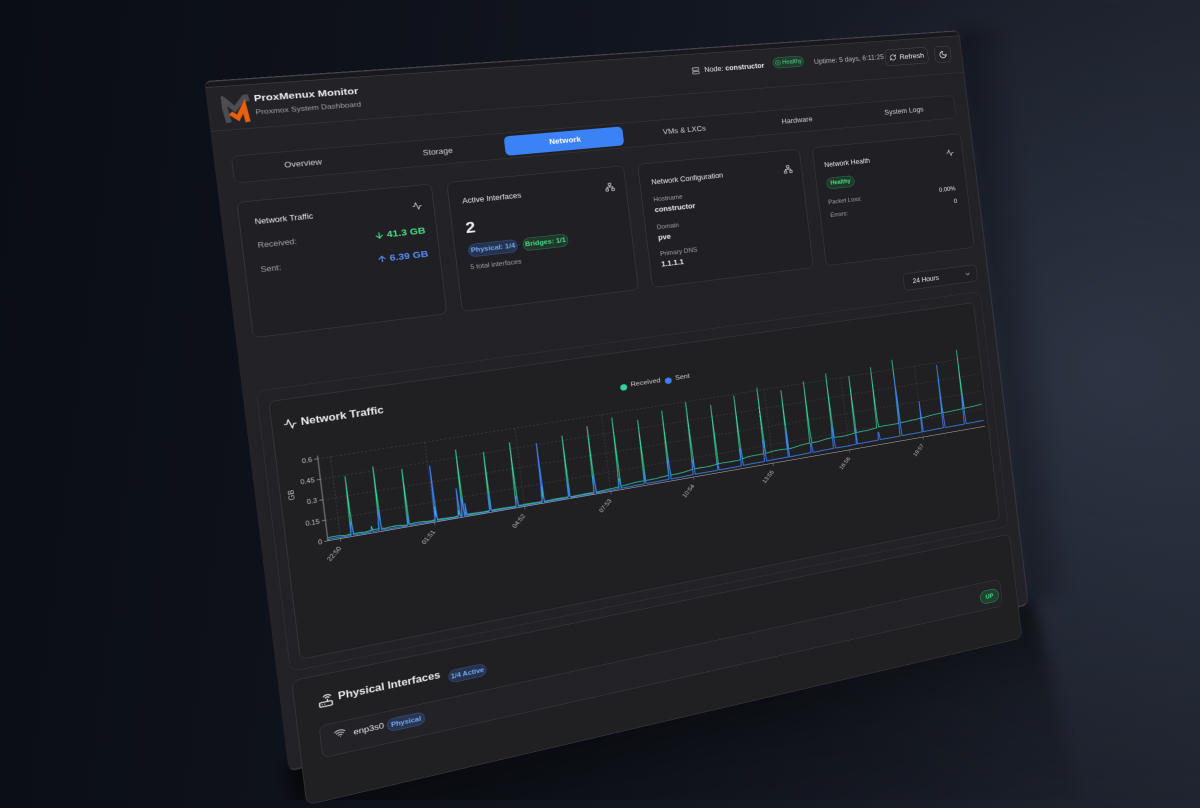 This screenshot has width=1200, height=808. I want to click on svg-text: 16:56, so click(845, 463).